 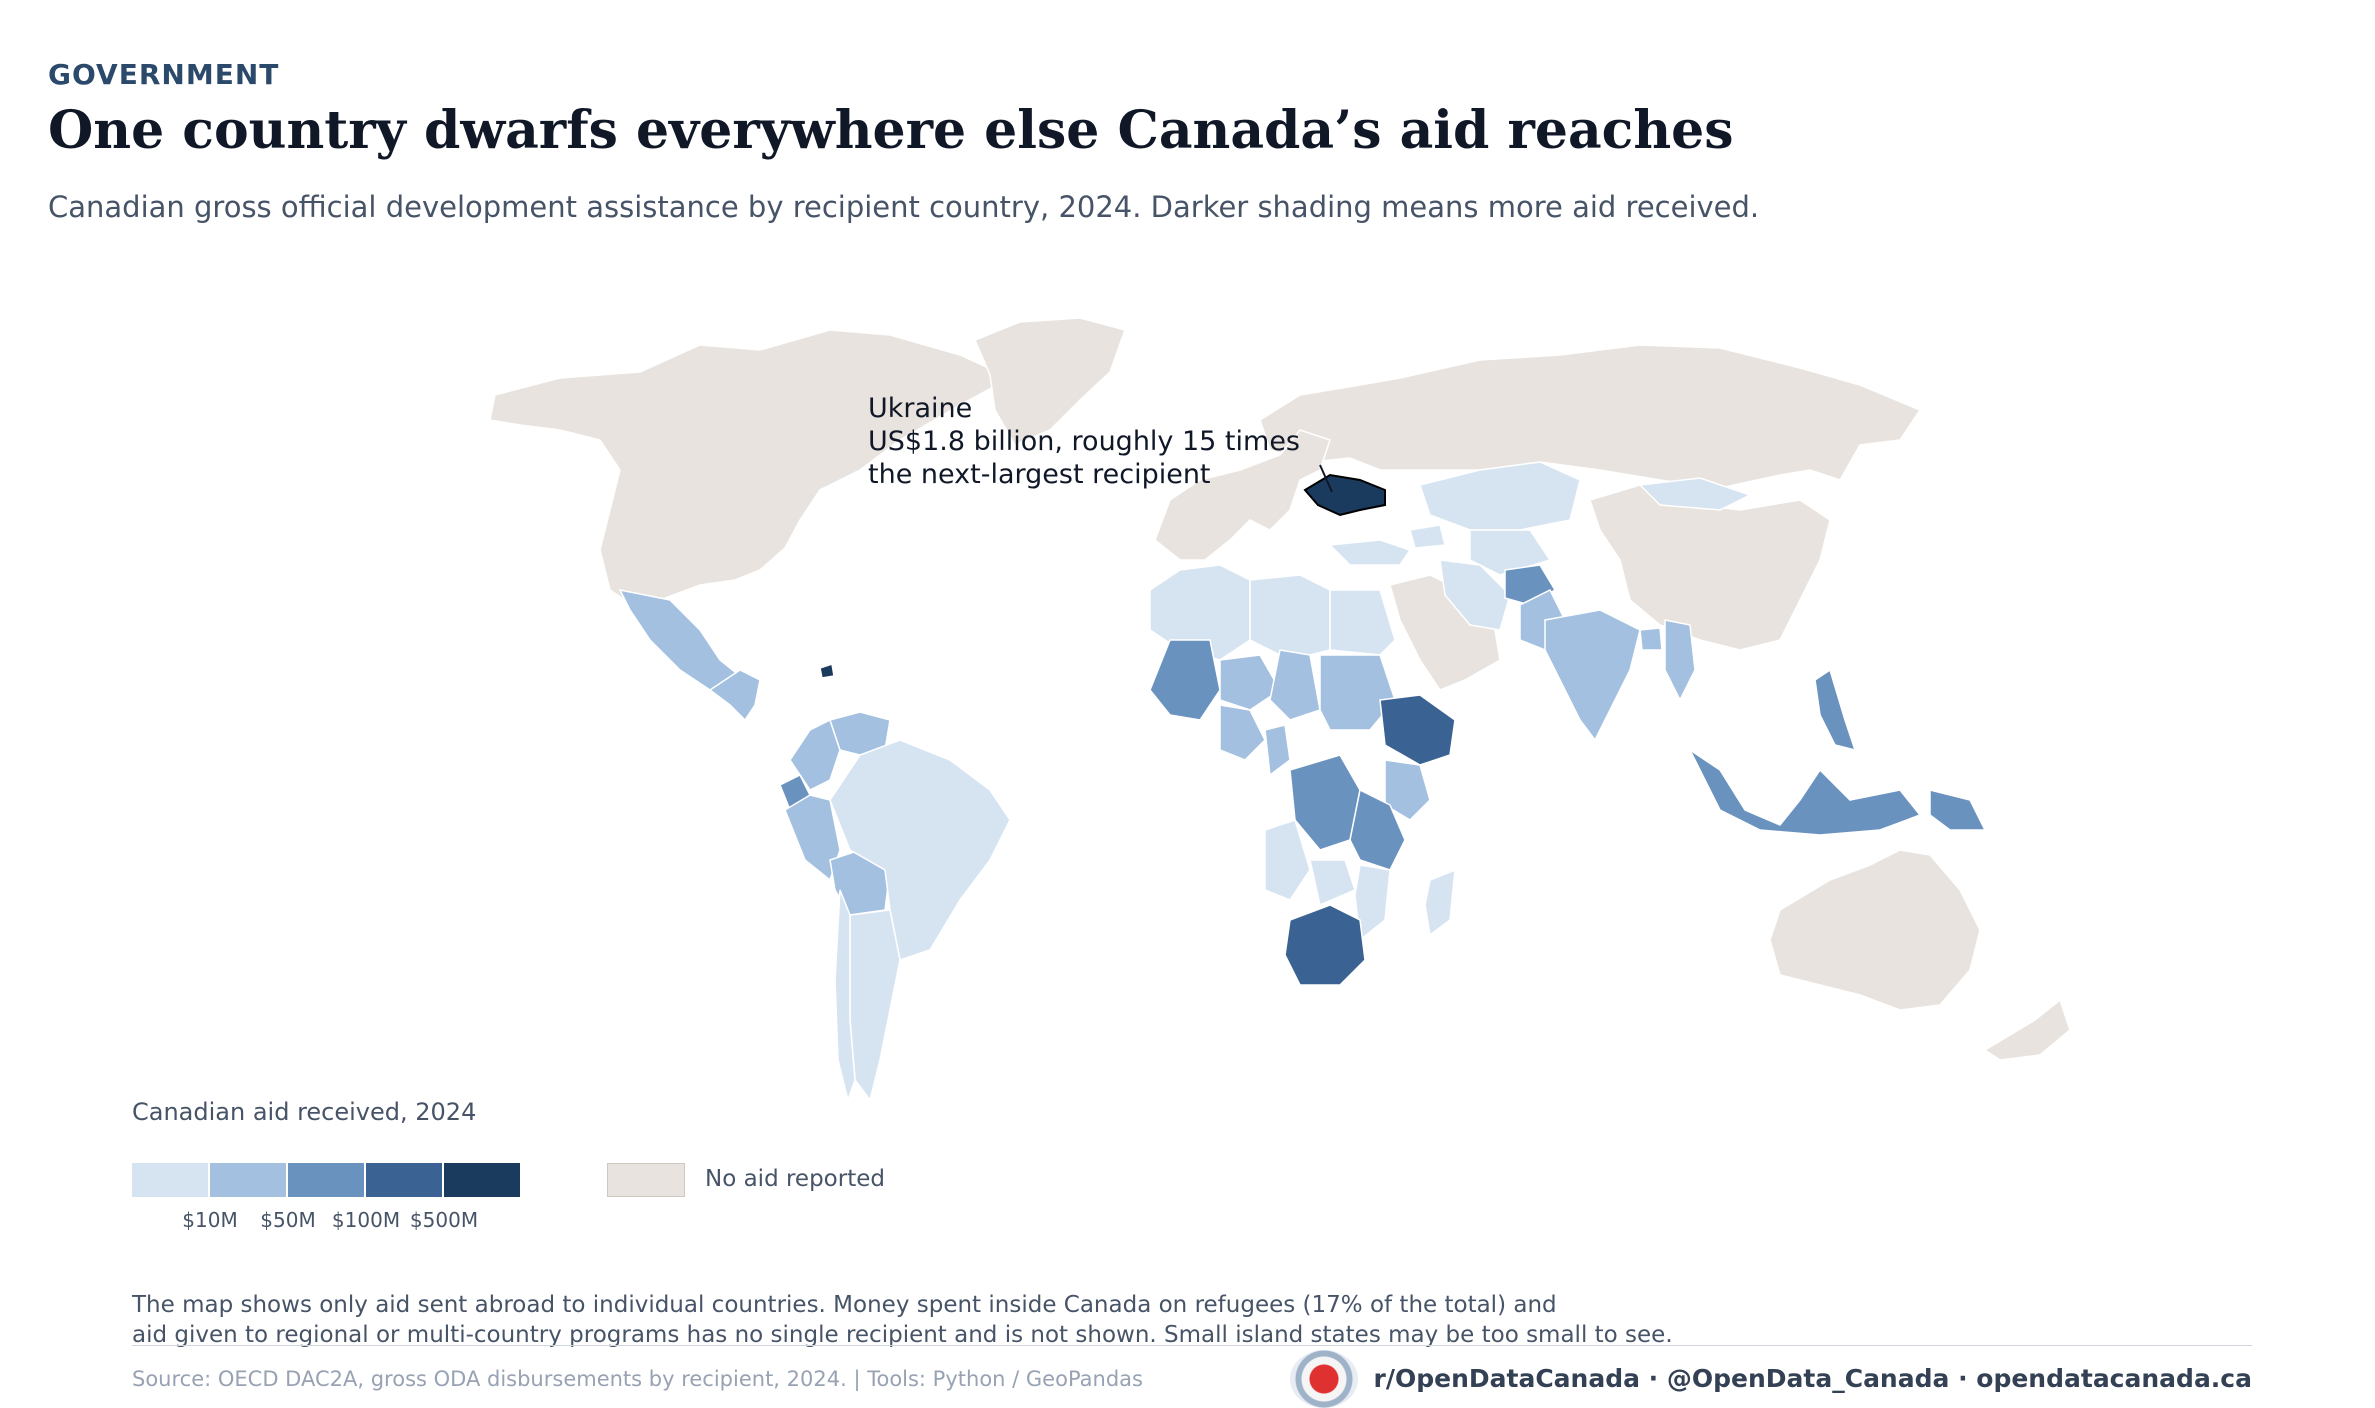 I want to click on country-mongolia, so click(x=1695, y=494).